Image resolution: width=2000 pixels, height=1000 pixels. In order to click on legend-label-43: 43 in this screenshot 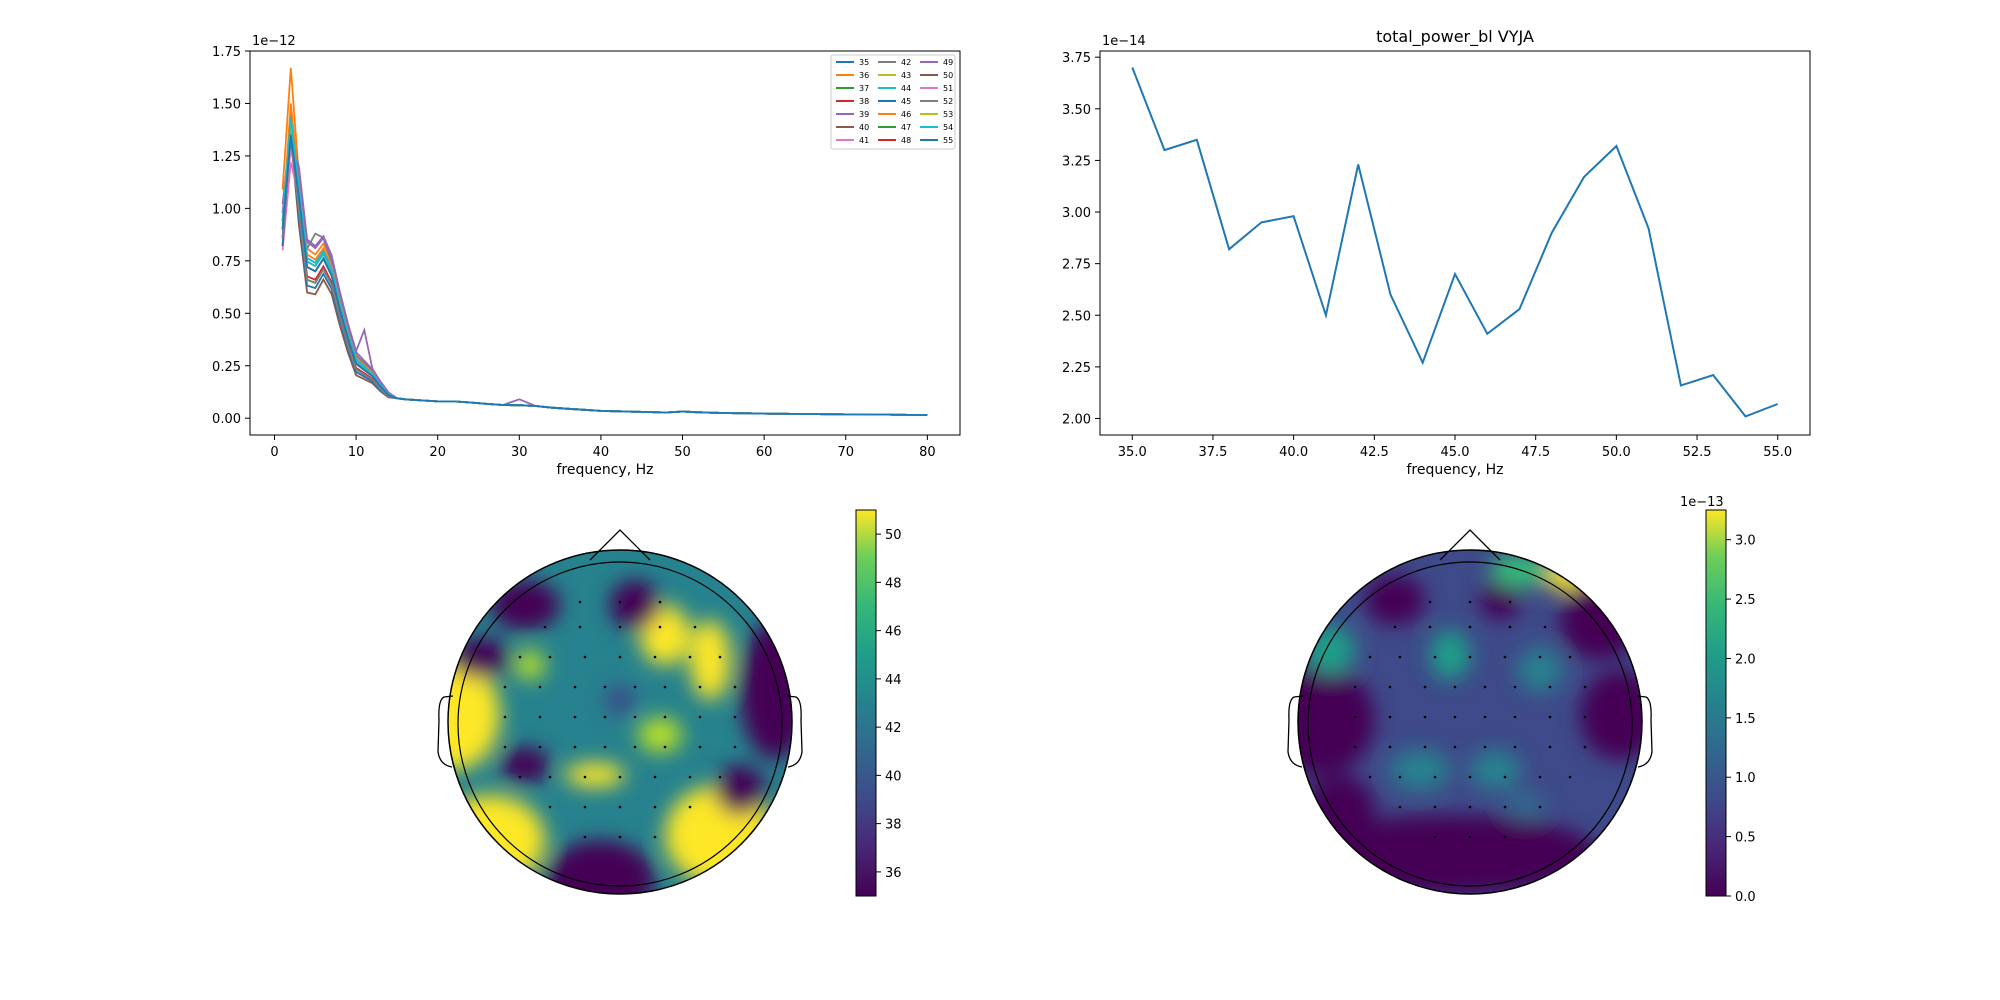, I will do `click(906, 75)`.